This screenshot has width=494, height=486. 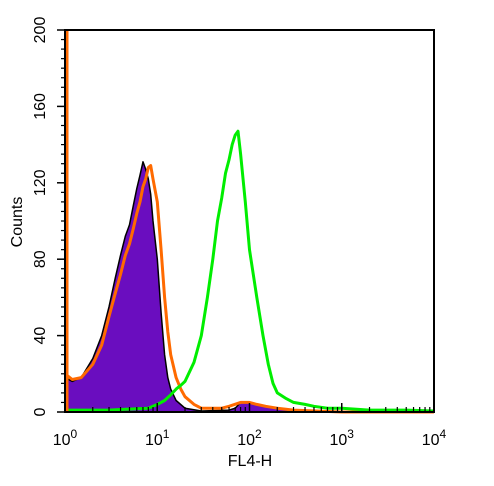 What do you see at coordinates (65, 438) in the screenshot?
I see `x-tick-label: 10⁰` at bounding box center [65, 438].